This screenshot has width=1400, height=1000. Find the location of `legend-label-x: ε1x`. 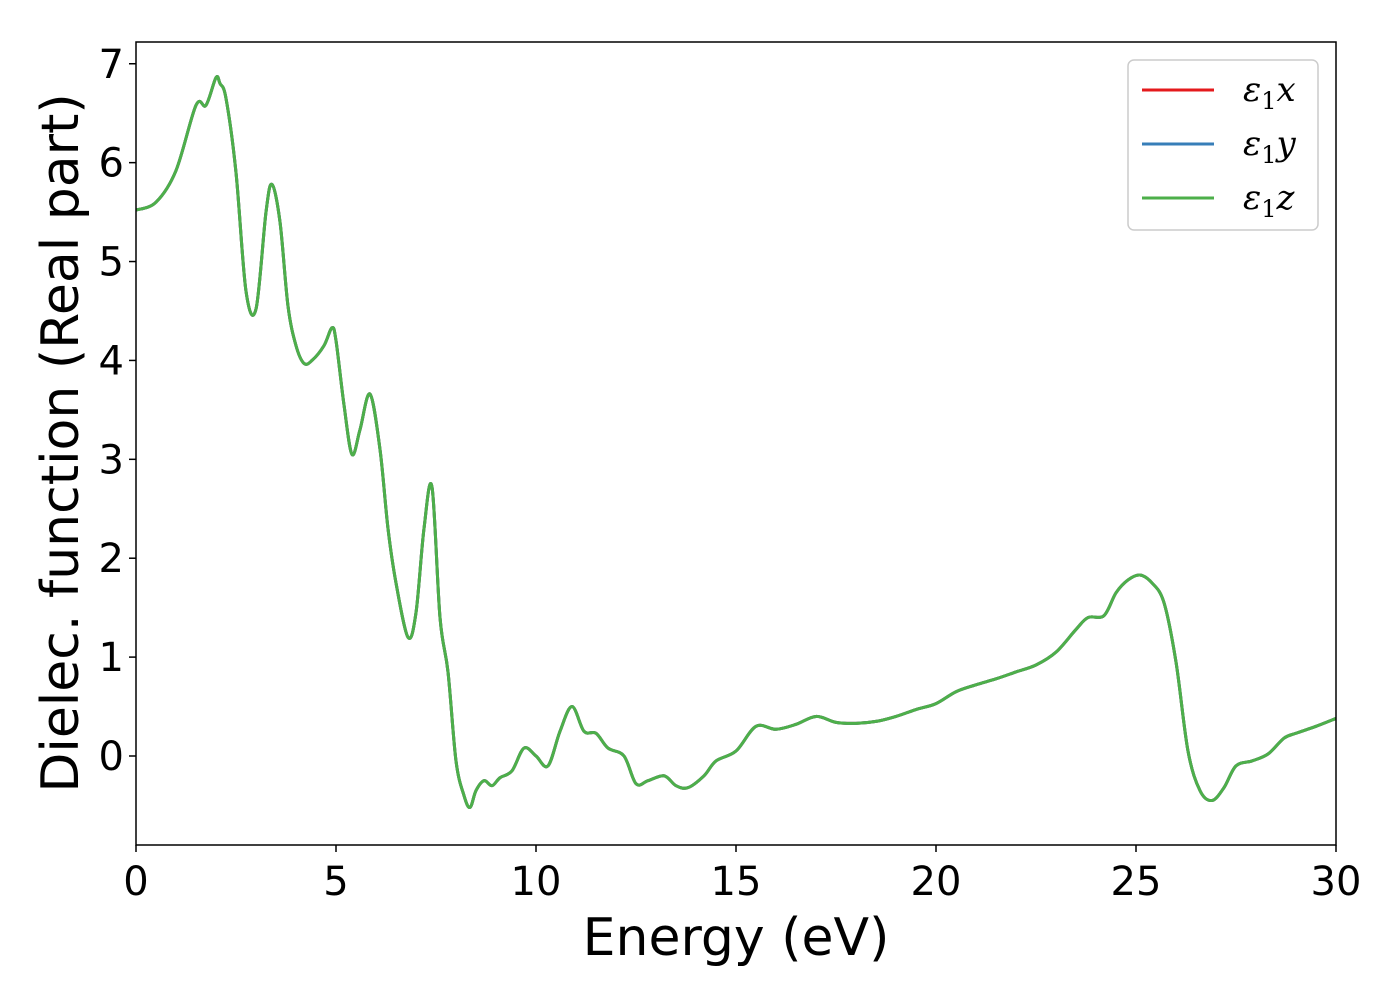

legend-label-x: ε1x is located at coordinates (1269, 92).